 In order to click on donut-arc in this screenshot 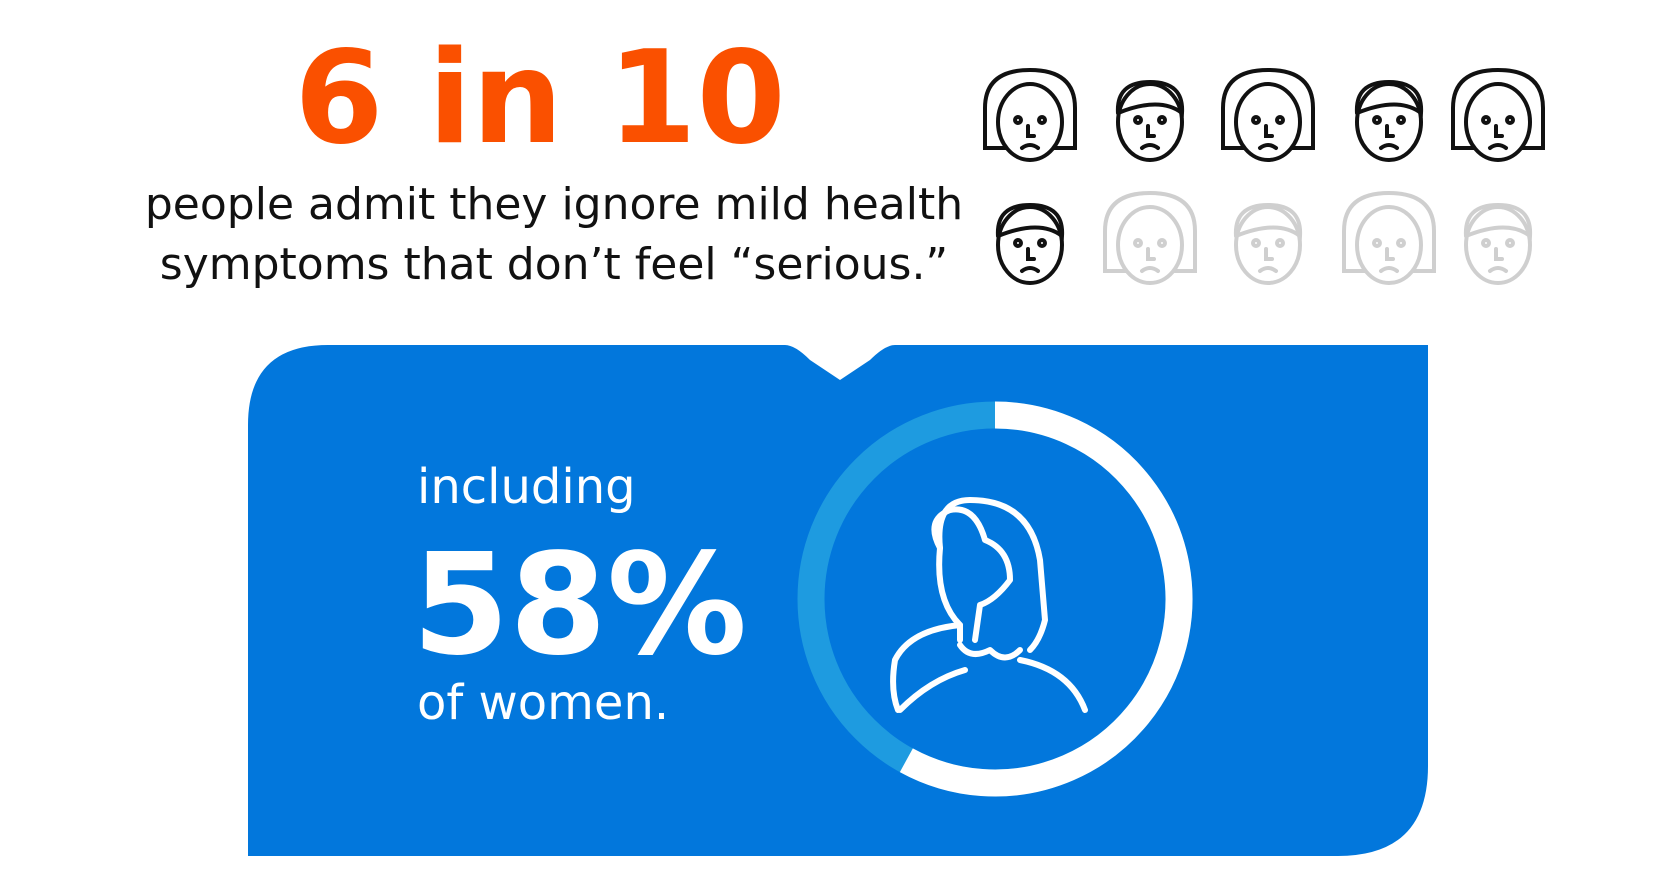, I will do `click(1046, 599)`.